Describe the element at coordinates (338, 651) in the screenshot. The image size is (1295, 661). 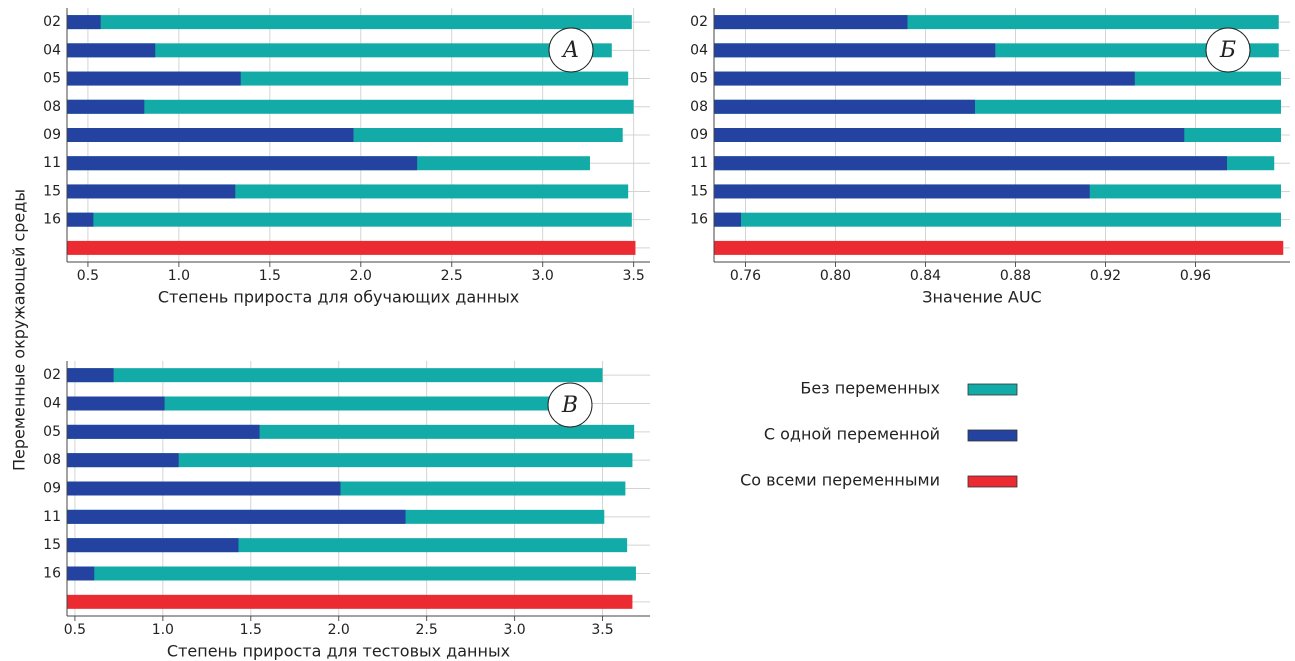
I see `x-axis-label: Степень прироста для тестовых данных` at that location.